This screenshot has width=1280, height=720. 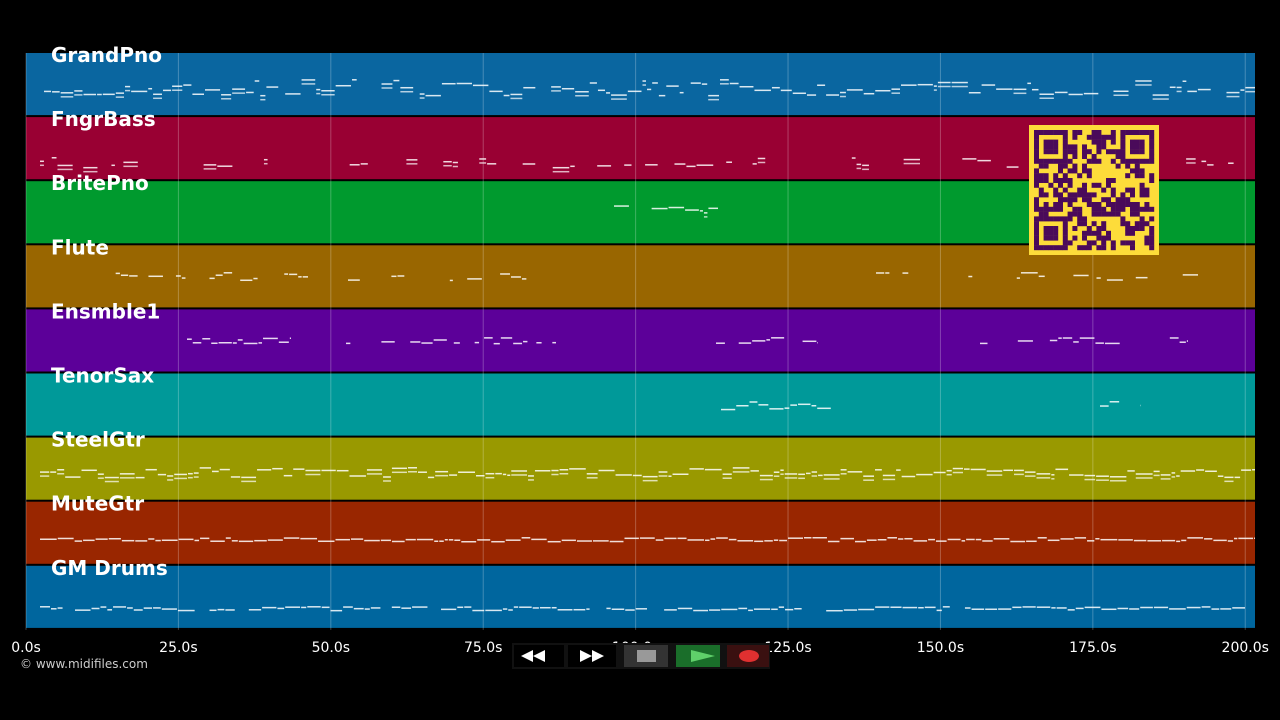 What do you see at coordinates (646, 656) in the screenshot?
I see `stop-button` at bounding box center [646, 656].